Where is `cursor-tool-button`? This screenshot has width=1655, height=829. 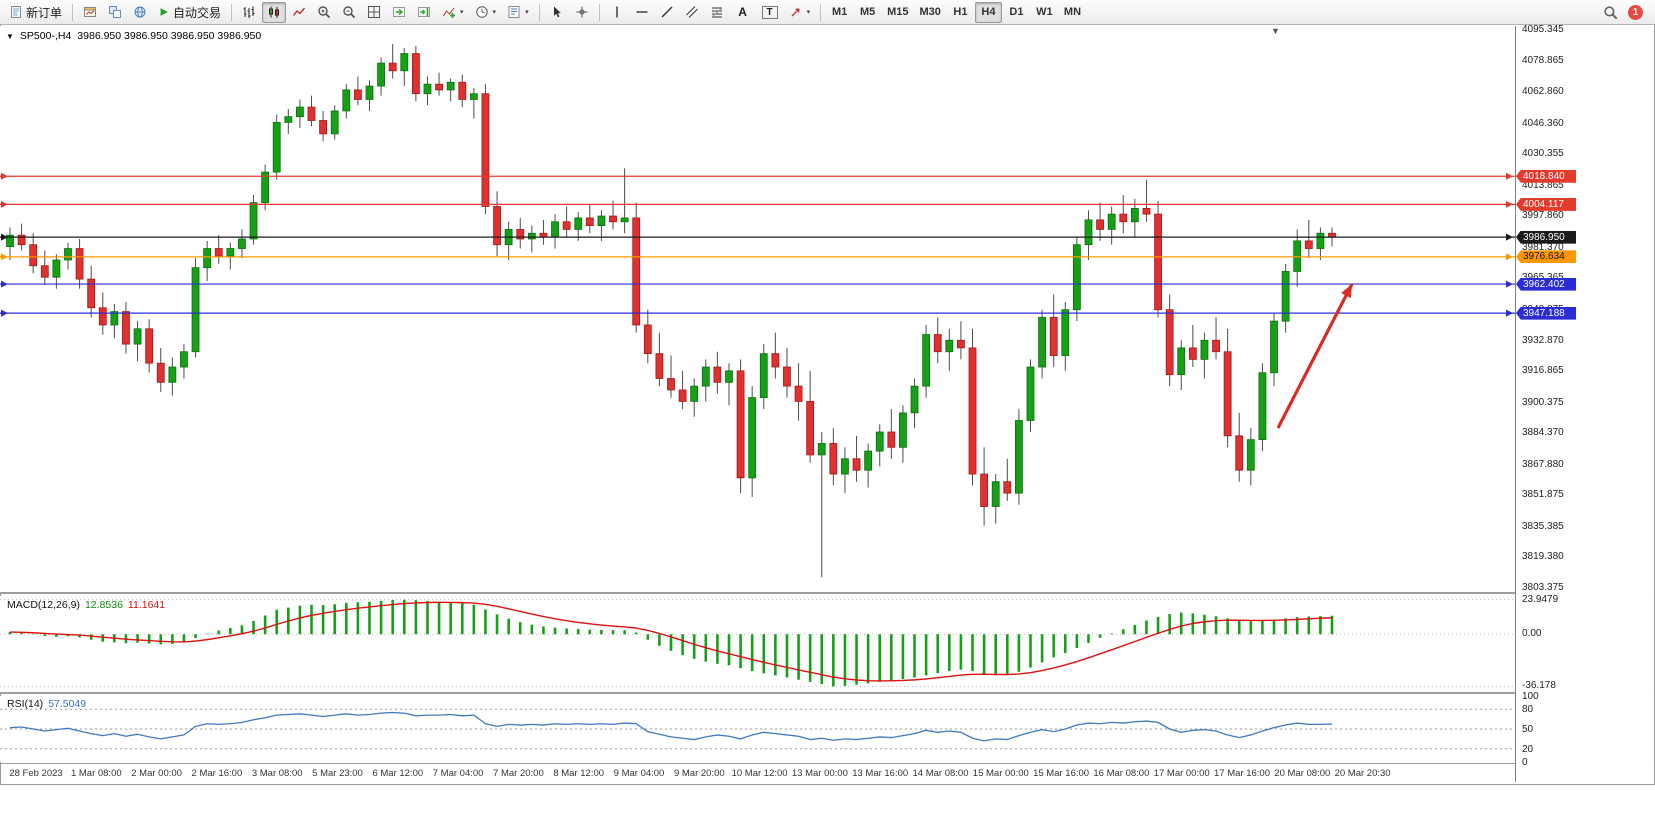
cursor-tool-button is located at coordinates (557, 12).